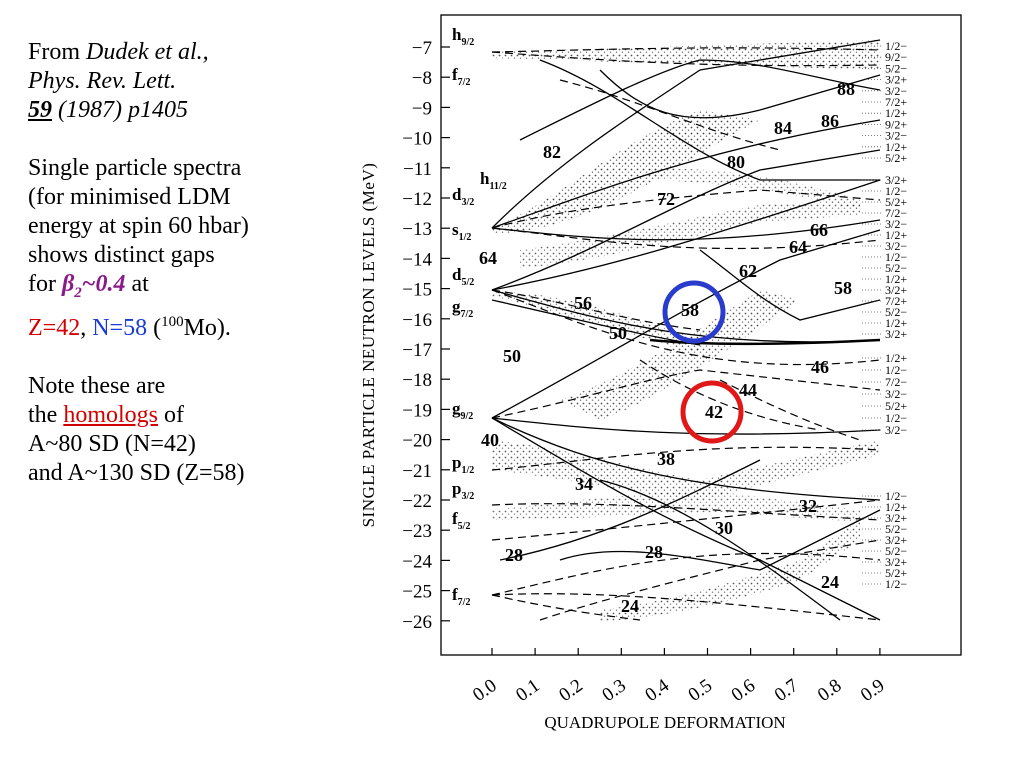  What do you see at coordinates (614, 690) in the screenshot?
I see `x-tick-label: 0.3` at bounding box center [614, 690].